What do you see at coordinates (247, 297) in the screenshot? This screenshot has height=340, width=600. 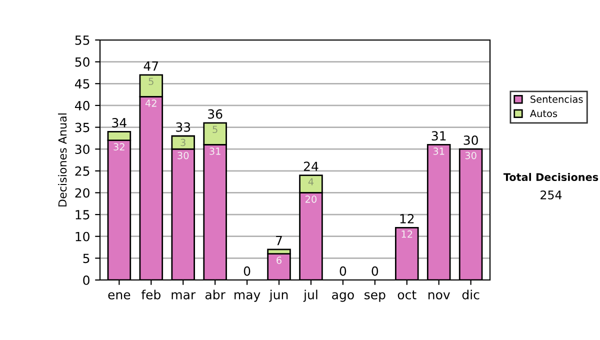 I see `x-tick-label: may` at bounding box center [247, 297].